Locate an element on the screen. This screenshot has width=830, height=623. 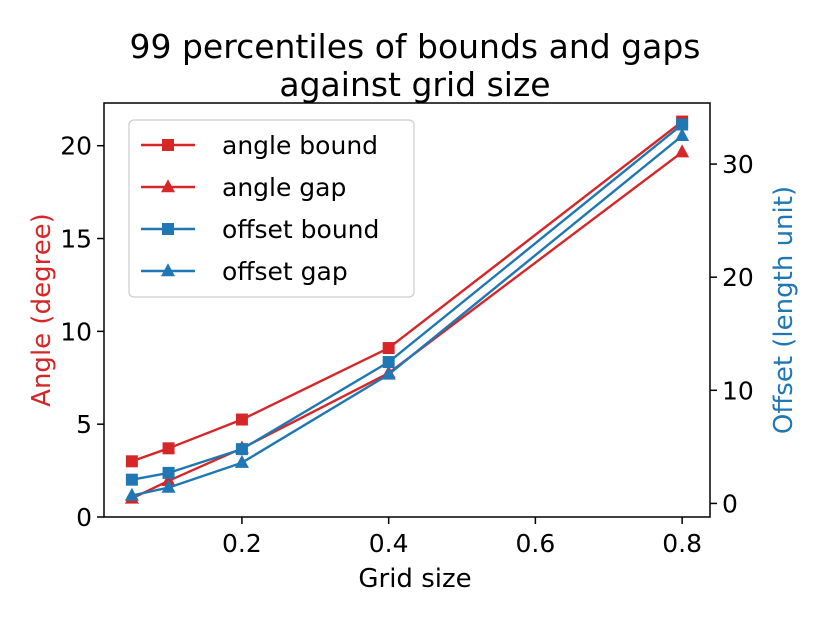
y-right-axis-label: Offset (length unit) is located at coordinates (784, 310).